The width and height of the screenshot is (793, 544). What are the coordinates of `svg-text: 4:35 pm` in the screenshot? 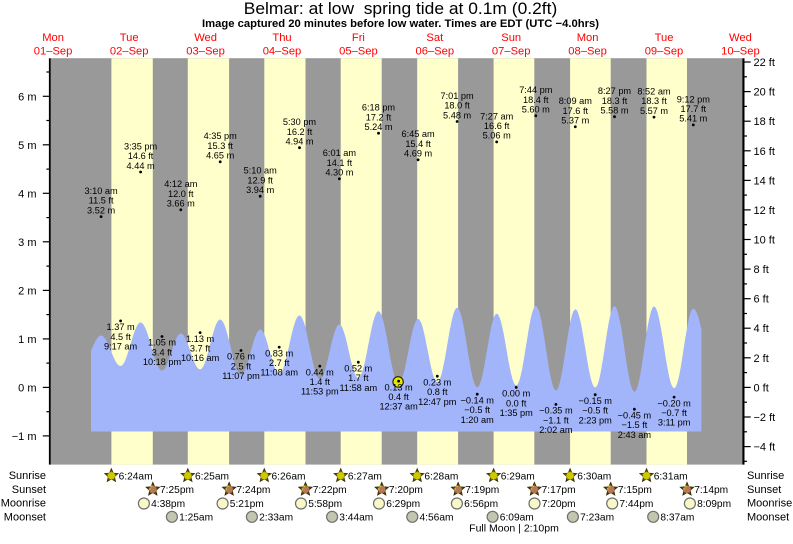 It's located at (221, 136).